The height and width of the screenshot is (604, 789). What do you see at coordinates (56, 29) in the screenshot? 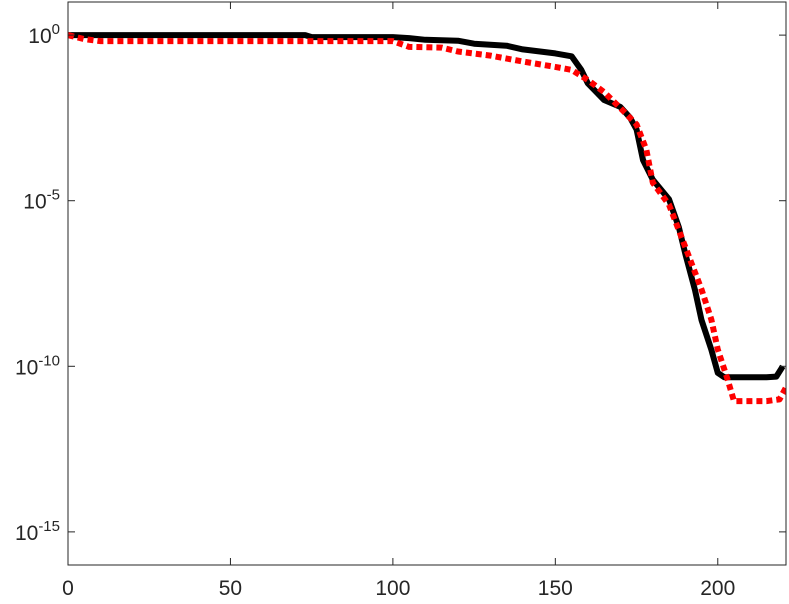
I see `tick-exponent: 0` at bounding box center [56, 29].